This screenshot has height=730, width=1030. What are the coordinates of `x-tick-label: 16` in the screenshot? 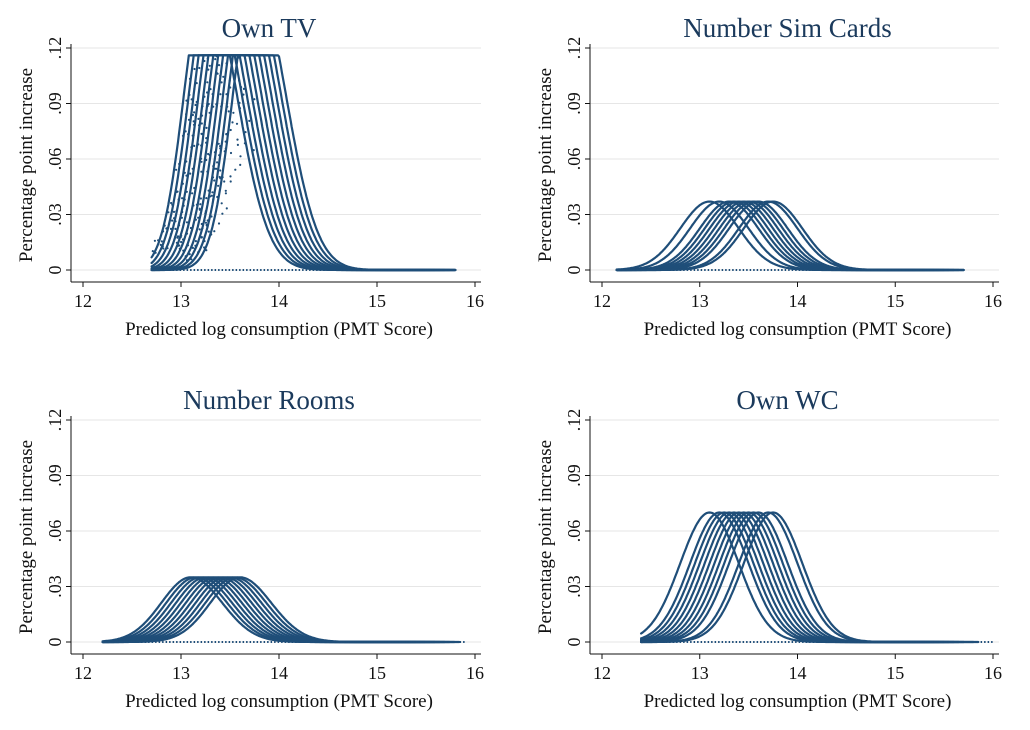 It's located at (993, 673).